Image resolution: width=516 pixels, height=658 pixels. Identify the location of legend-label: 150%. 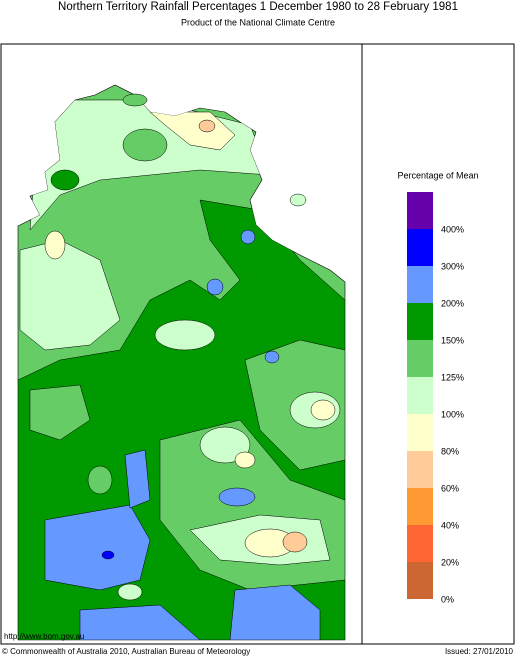
(452, 340).